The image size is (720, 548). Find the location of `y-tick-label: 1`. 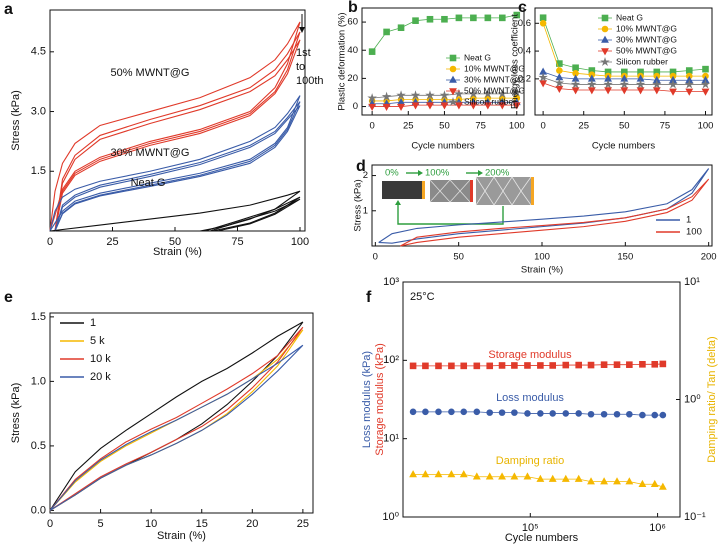

y-tick-label: 1 is located at coordinates (365, 210).